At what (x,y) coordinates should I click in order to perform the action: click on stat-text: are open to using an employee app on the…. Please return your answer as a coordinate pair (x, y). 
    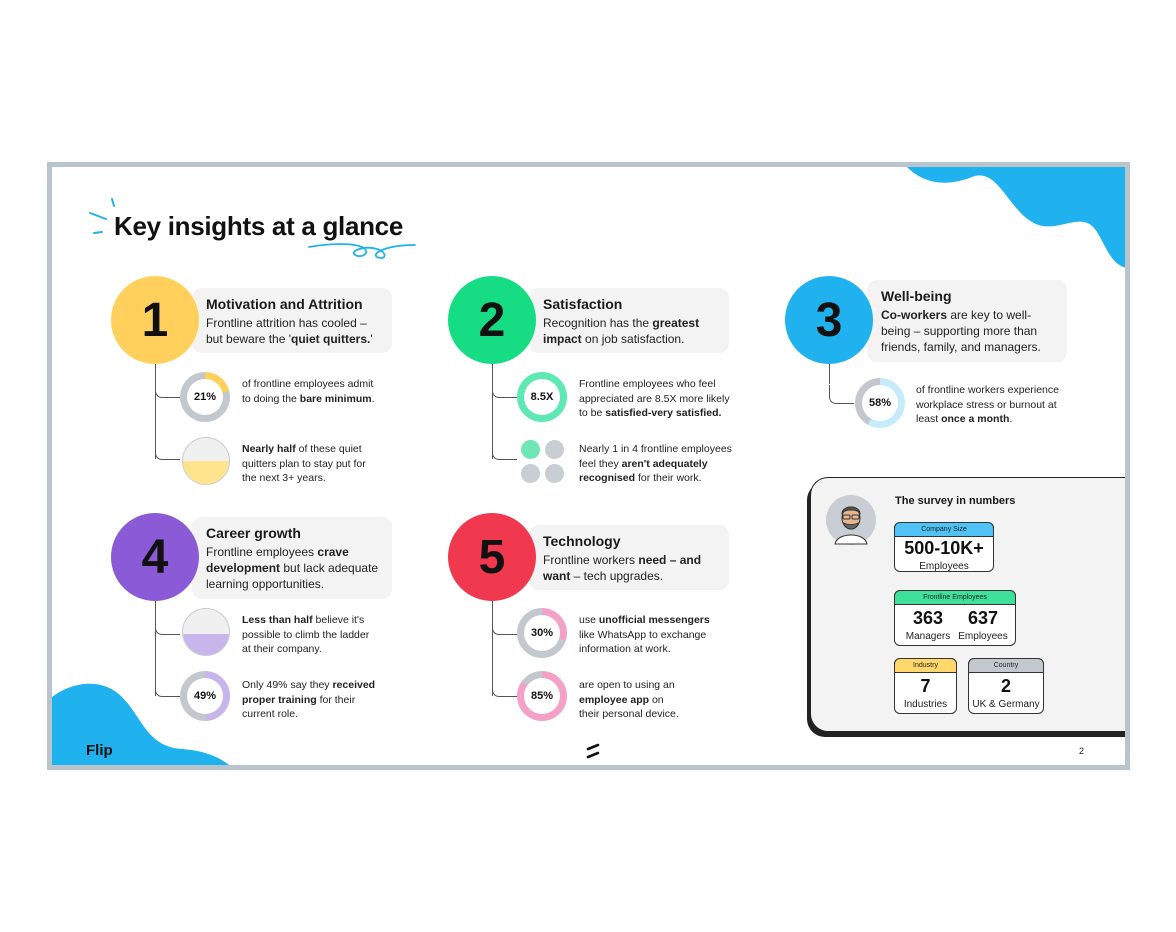
    Looking at the image, I should click on (629, 699).